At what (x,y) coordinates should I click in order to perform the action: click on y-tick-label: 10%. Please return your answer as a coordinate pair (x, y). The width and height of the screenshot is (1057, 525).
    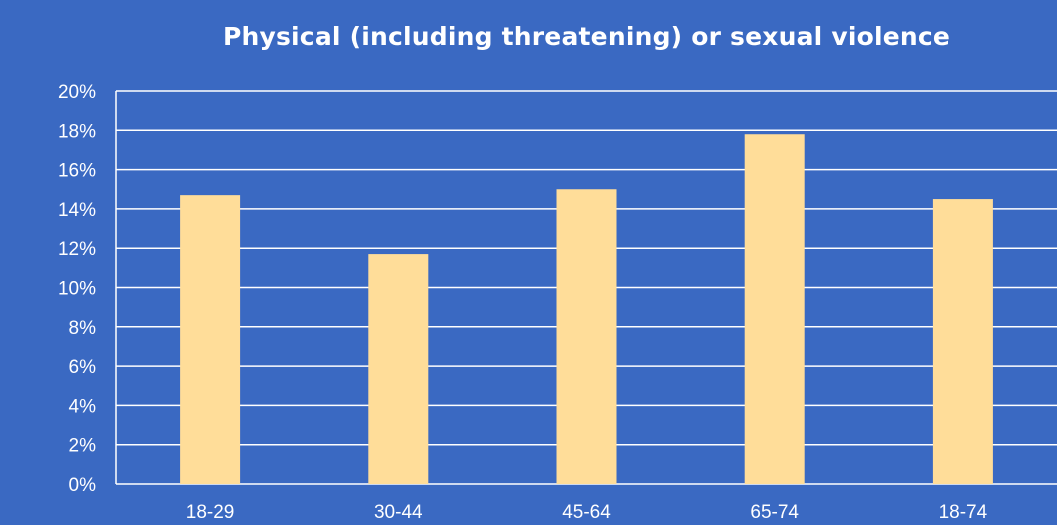
    Looking at the image, I should click on (77, 289).